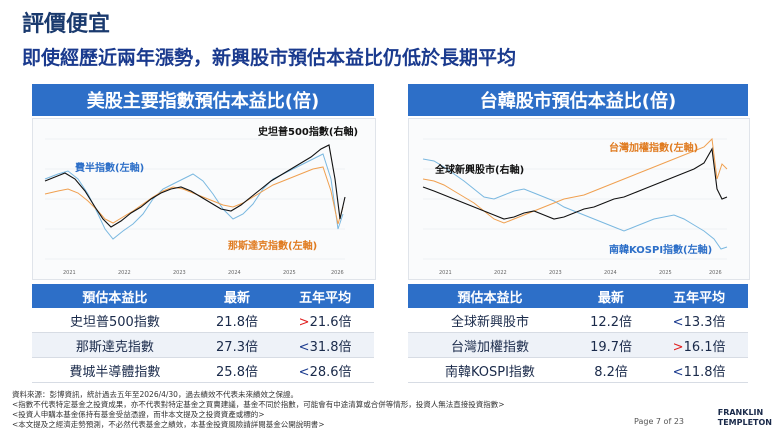  I want to click on table-row: 史坦普500指數 21.8倍 >21.6倍, so click(203, 320).